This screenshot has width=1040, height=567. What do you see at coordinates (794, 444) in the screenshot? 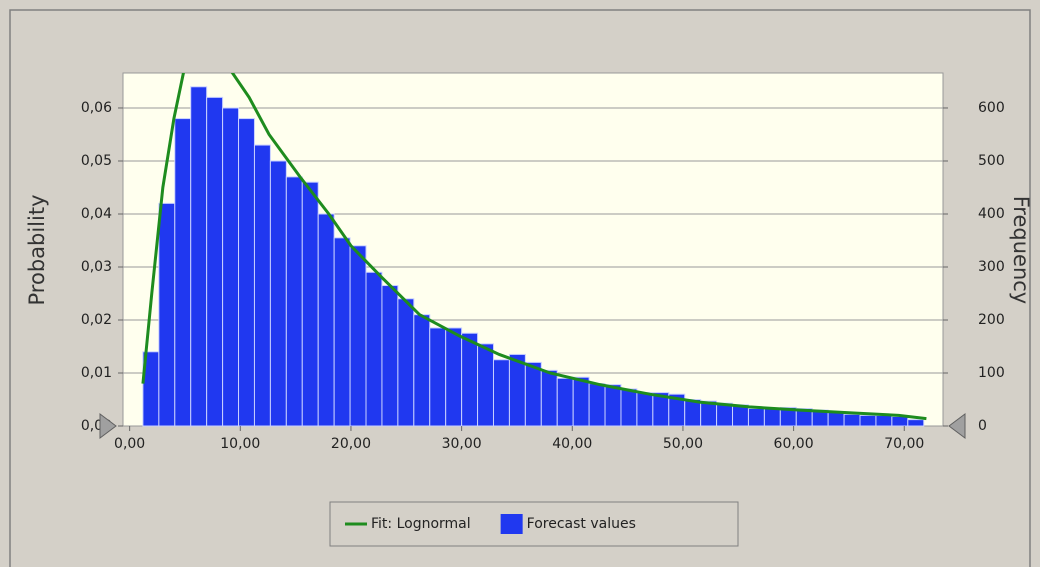
I see `x-tick-label: 60,00` at bounding box center [794, 444].